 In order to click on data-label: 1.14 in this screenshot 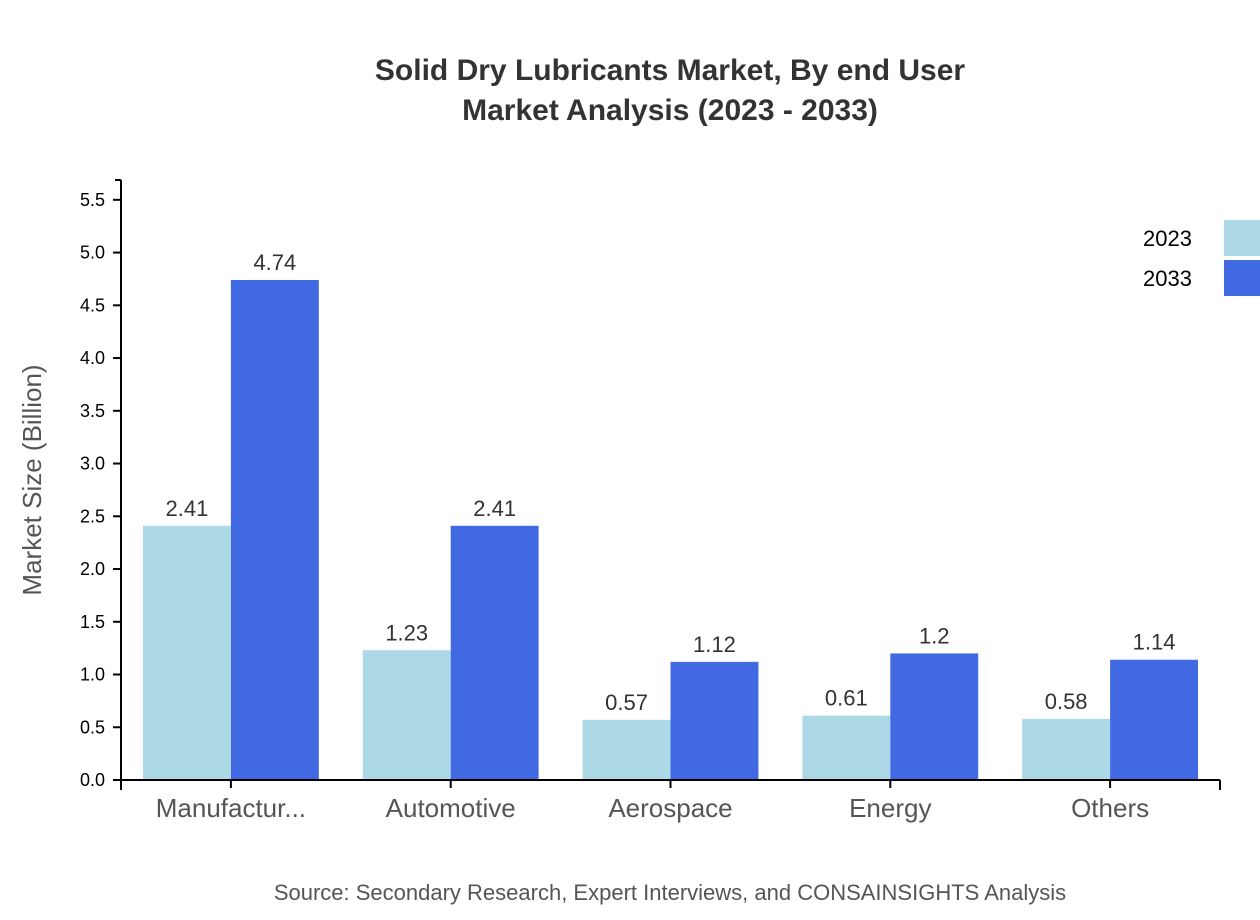, I will do `click(1154, 642)`.